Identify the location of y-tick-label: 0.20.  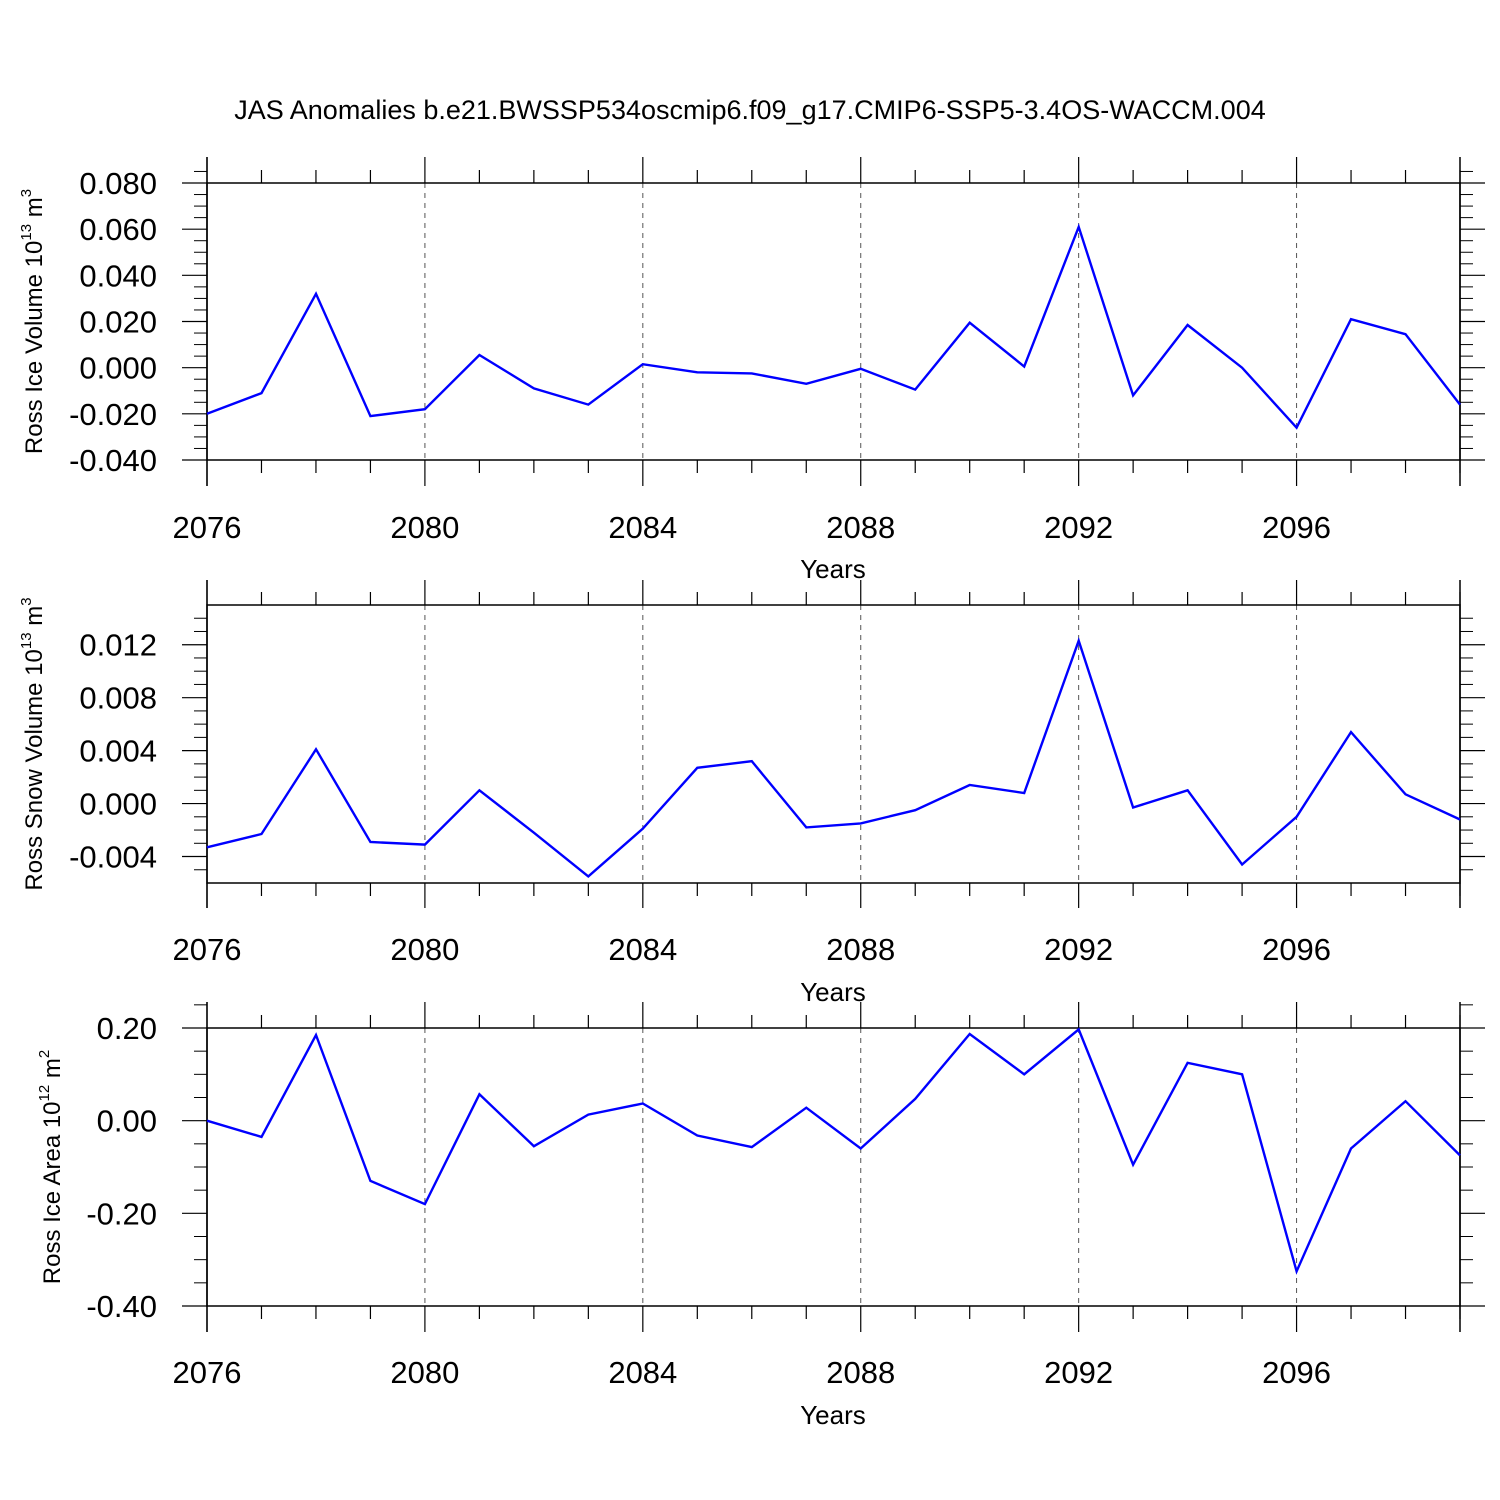
(127, 1028).